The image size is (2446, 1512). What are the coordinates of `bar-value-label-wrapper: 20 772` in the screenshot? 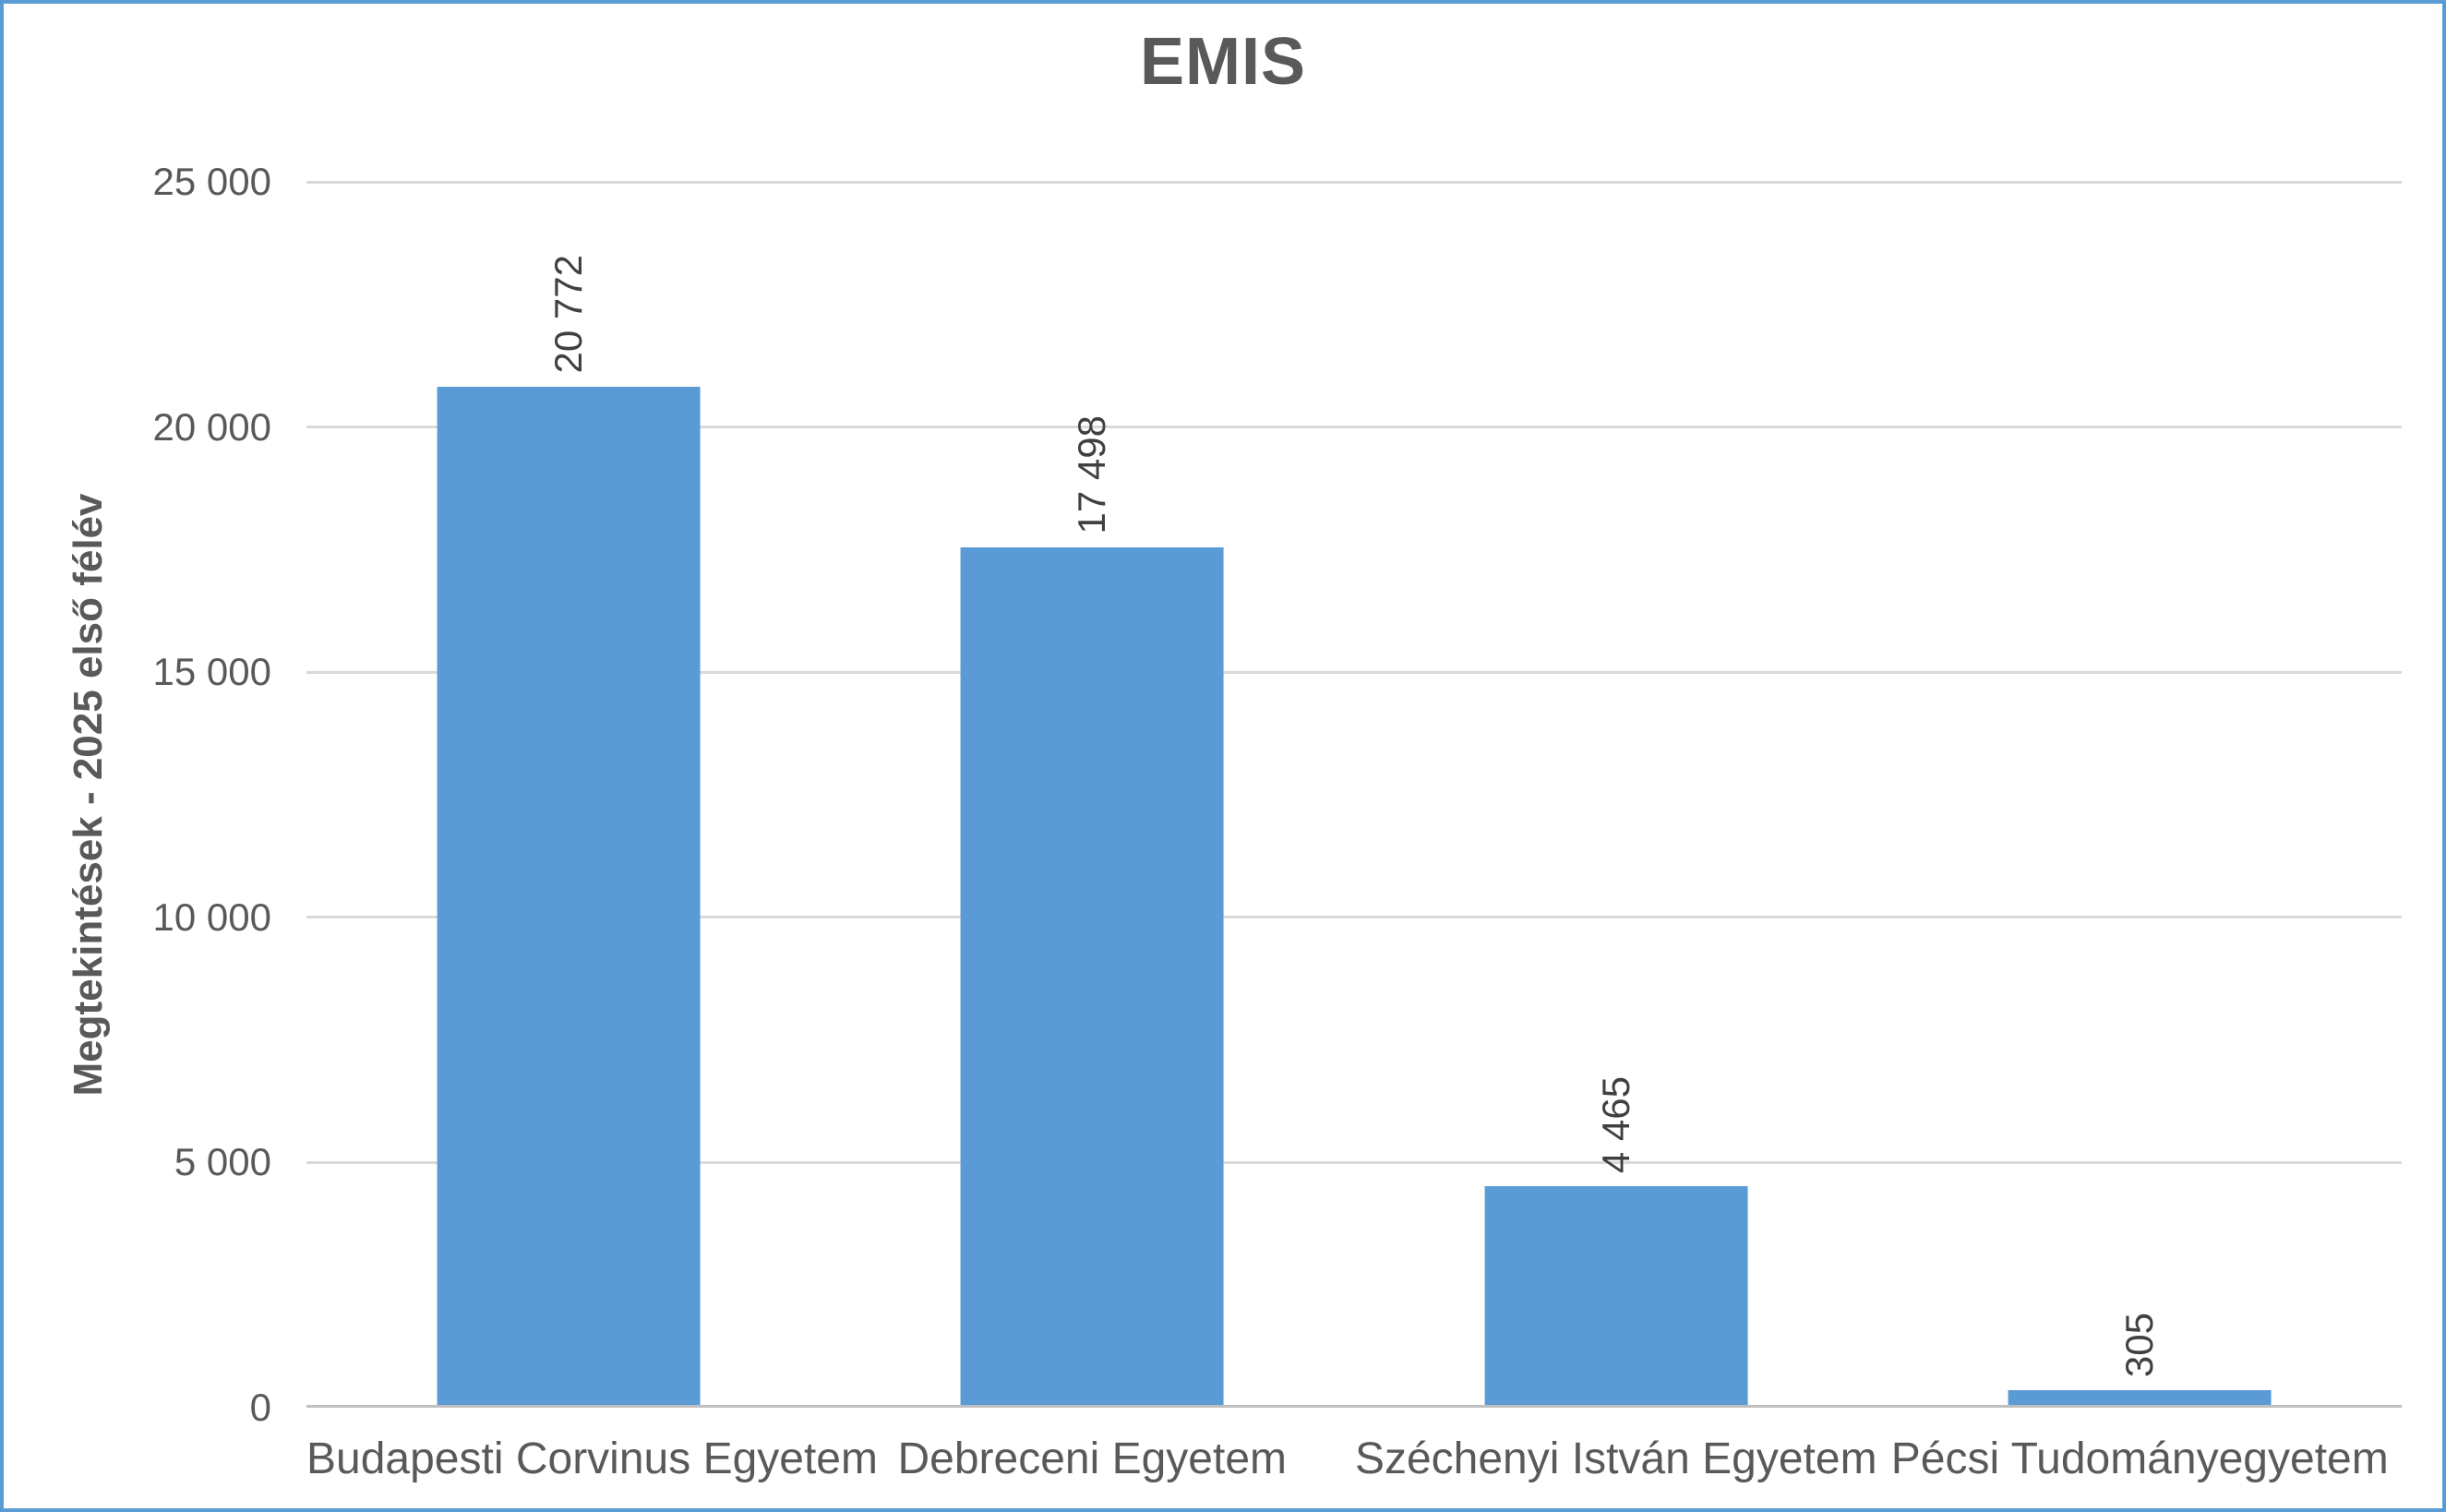 It's located at (568, 314).